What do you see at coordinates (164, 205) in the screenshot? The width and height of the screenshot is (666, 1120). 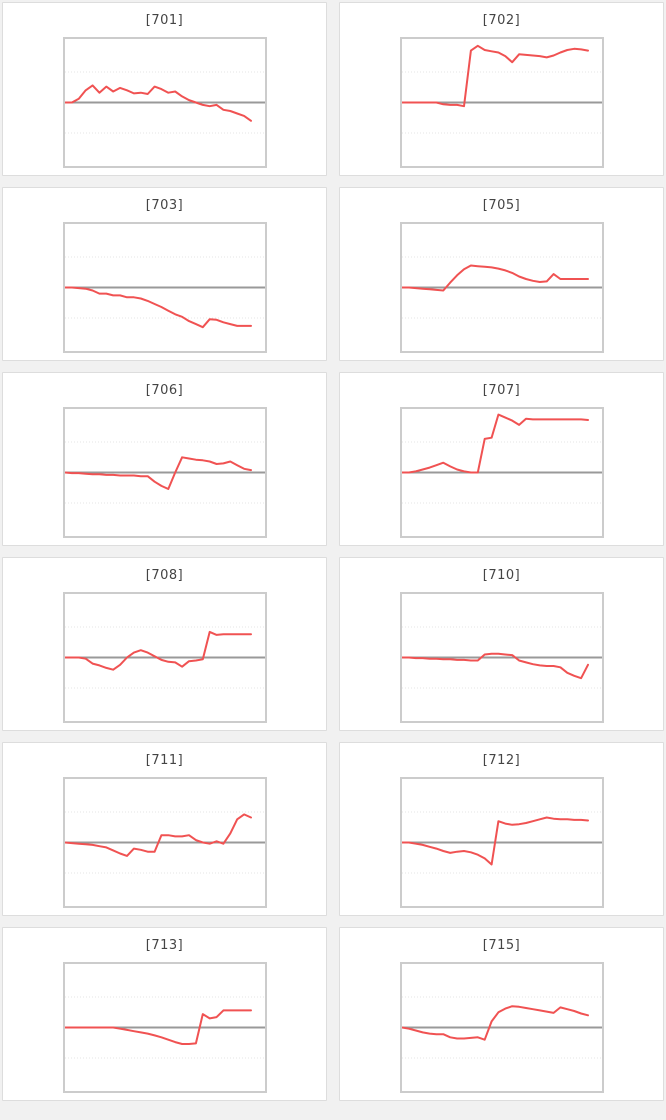 I see `chart-title: [703]` at bounding box center [164, 205].